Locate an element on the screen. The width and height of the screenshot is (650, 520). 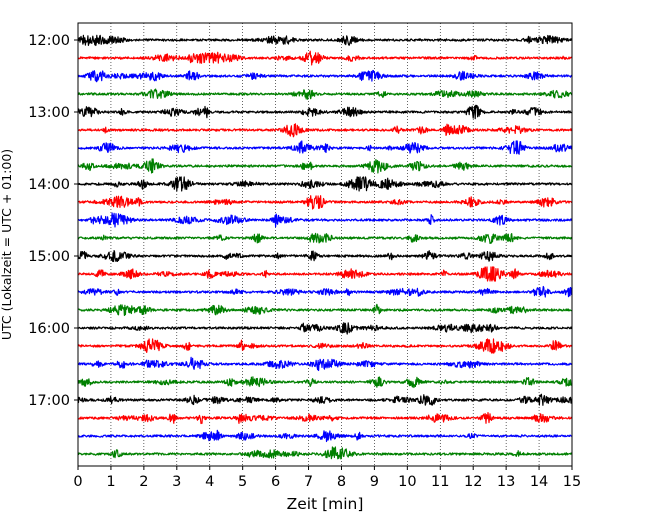
x-tick-label: 12 is located at coordinates (473, 482).